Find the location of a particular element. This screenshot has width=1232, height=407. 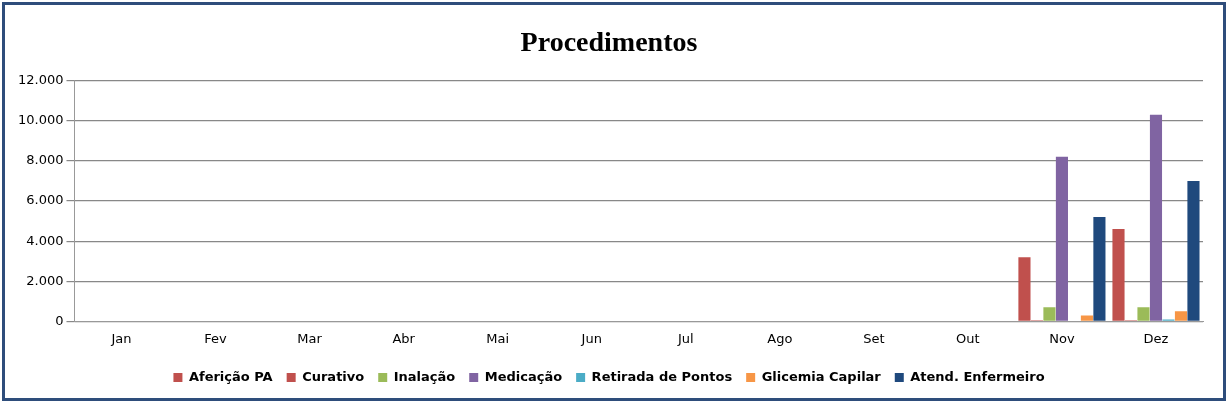

x-tick-label: Mar is located at coordinates (310, 338).